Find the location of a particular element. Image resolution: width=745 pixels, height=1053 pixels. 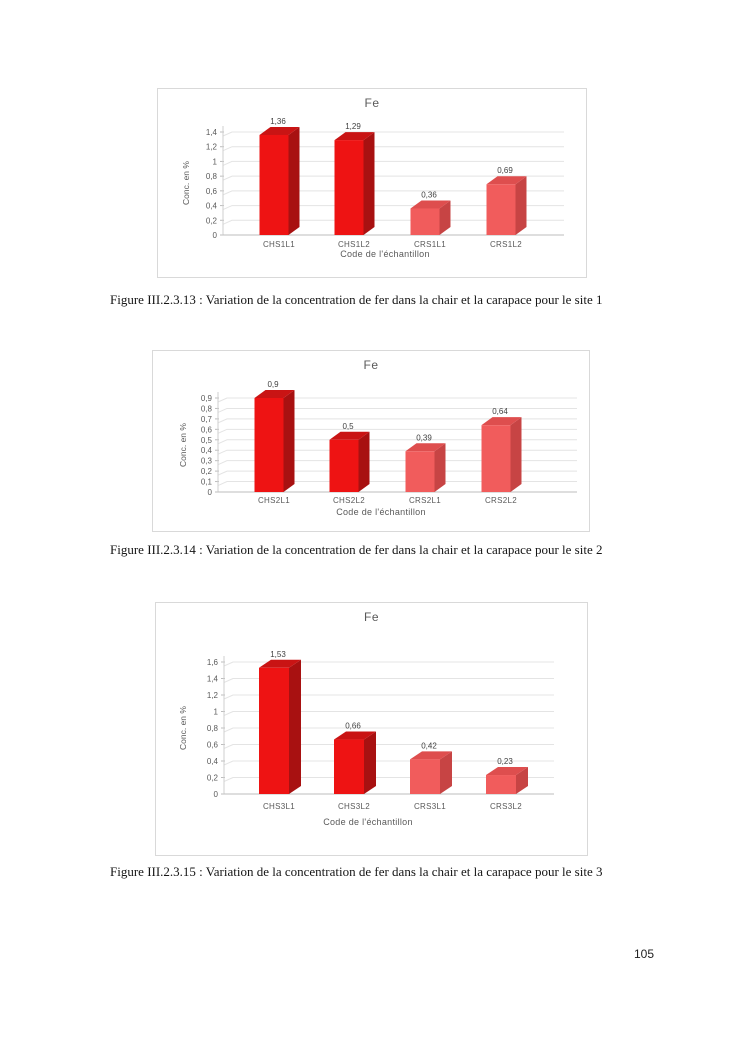

bar-value-label: 0,39 is located at coordinates (424, 437).